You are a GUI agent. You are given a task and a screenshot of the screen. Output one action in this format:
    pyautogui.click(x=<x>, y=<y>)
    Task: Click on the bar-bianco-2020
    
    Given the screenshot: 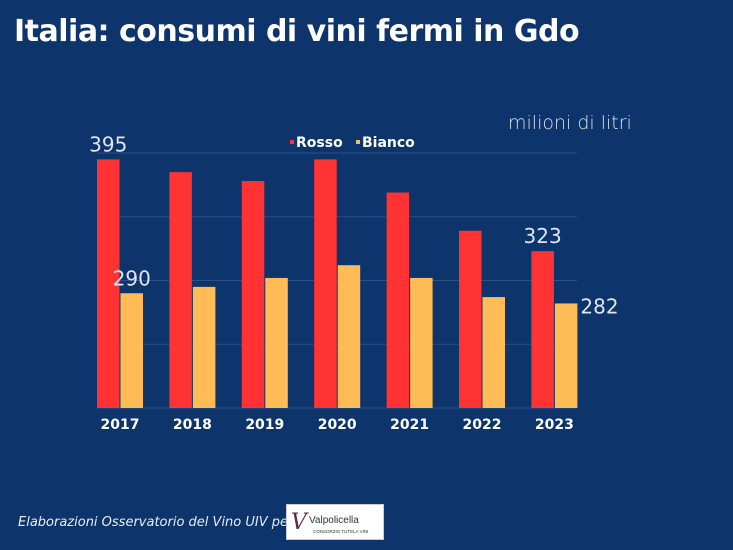 What is the action you would take?
    pyautogui.click(x=349, y=336)
    